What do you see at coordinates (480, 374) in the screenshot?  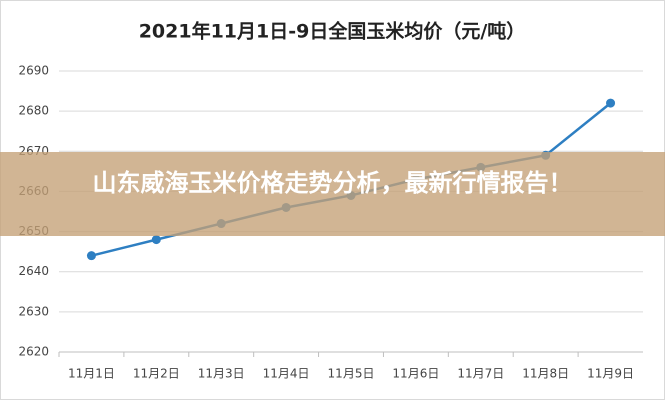 I see `x-tick-label: 11月7日` at bounding box center [480, 374].